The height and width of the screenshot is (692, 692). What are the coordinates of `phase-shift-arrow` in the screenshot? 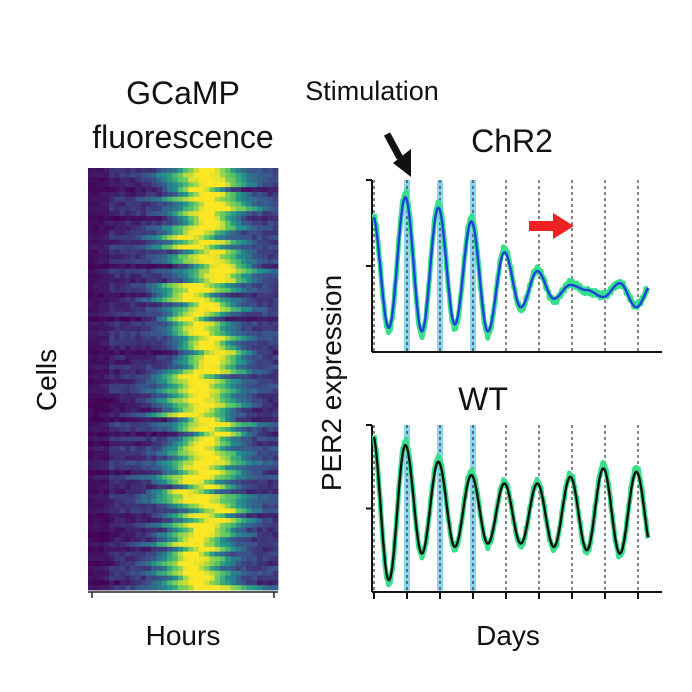 It's located at (551, 226).